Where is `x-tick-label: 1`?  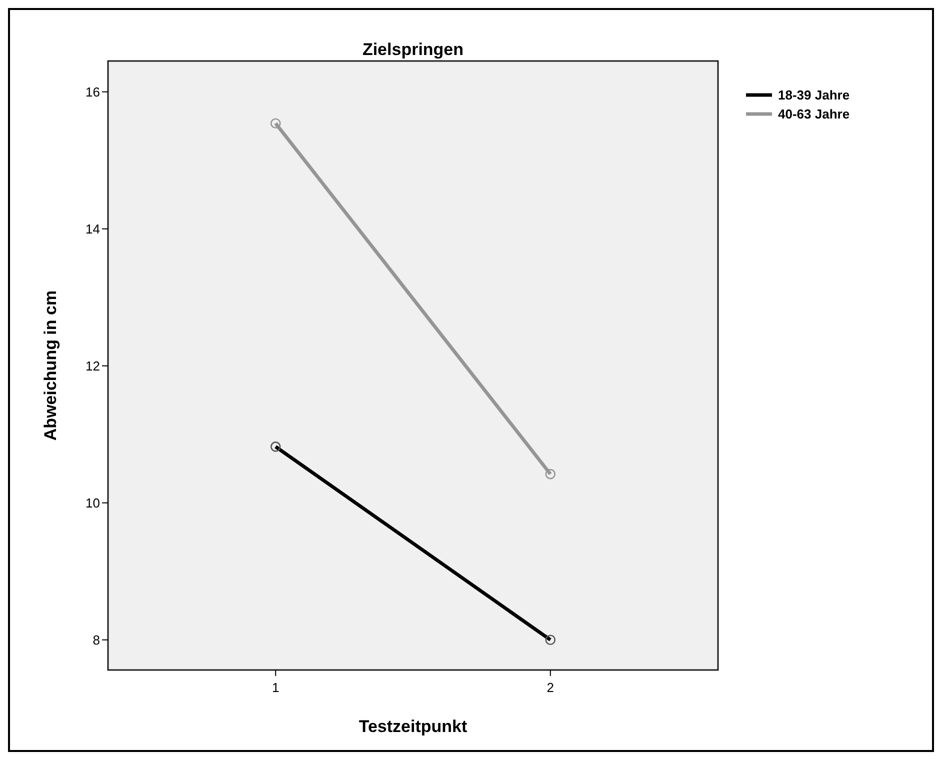
x-tick-label: 1 is located at coordinates (276, 687).